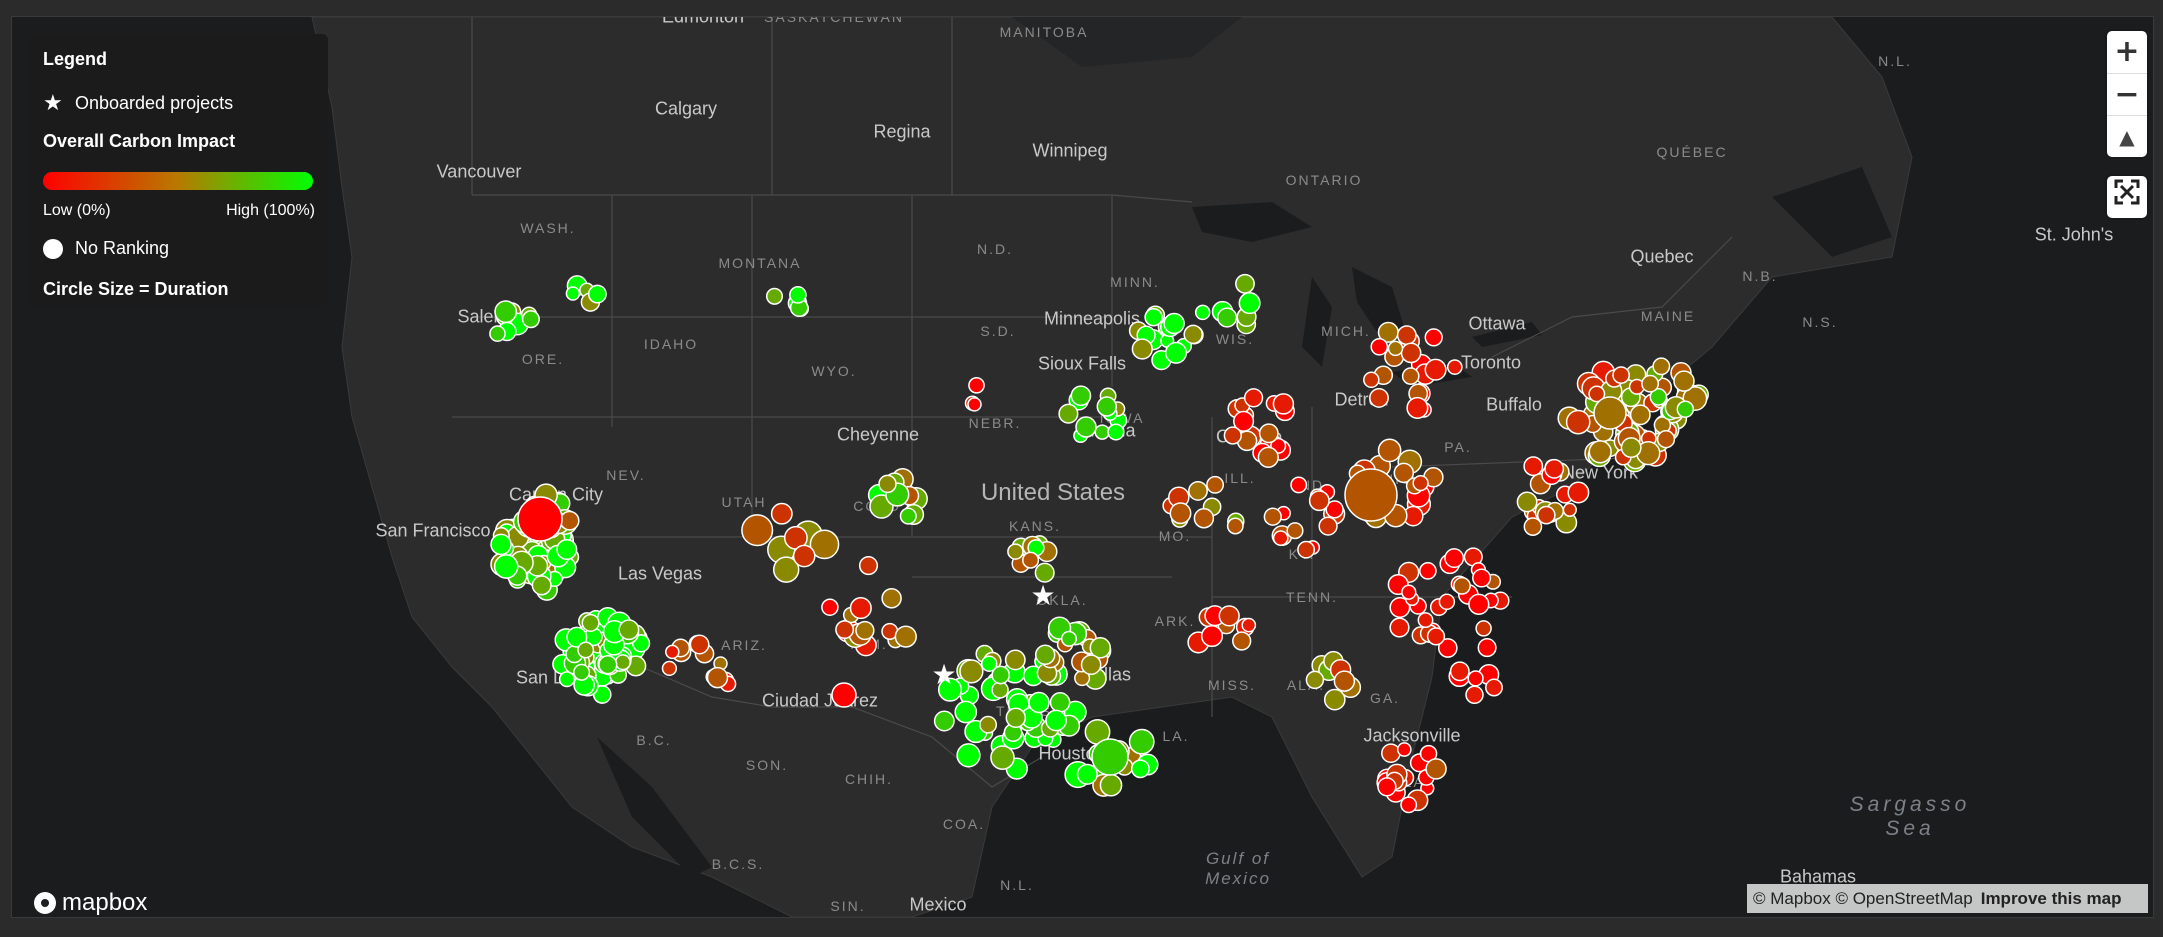 The image size is (2163, 937). Describe the element at coordinates (2127, 197) in the screenshot. I see `fullscreen-button` at that location.